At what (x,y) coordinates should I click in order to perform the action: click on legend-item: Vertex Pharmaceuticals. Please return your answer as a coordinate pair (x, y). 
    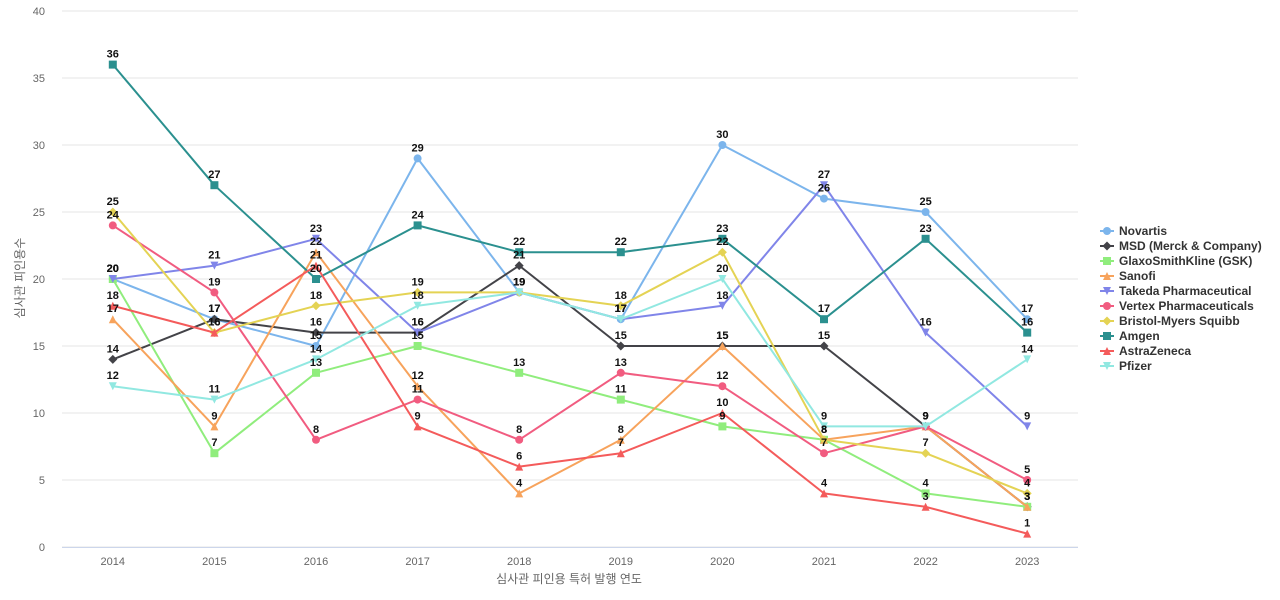
    Looking at the image, I should click on (1177, 306).